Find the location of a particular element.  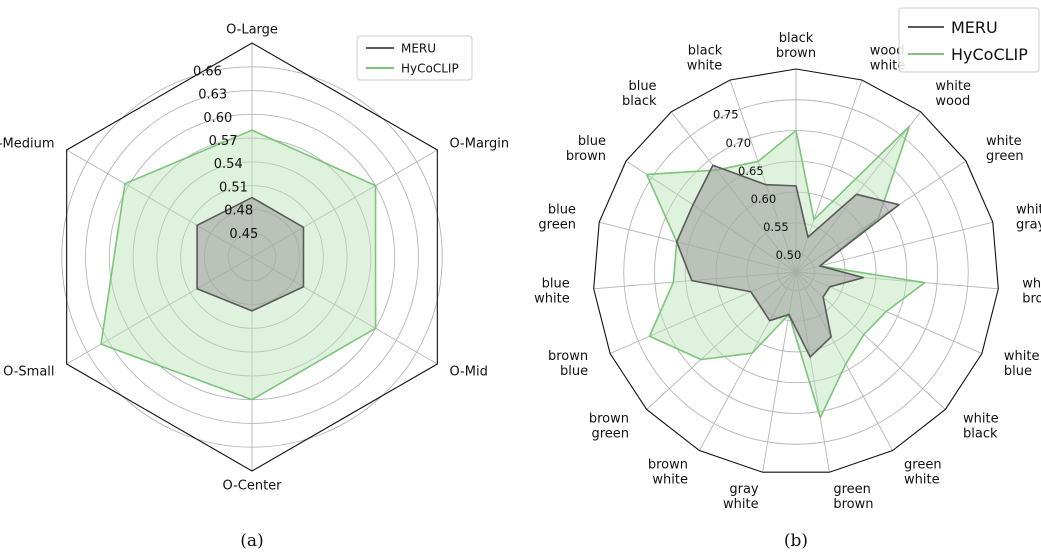

grid-spoke is located at coordinates (894, 247).